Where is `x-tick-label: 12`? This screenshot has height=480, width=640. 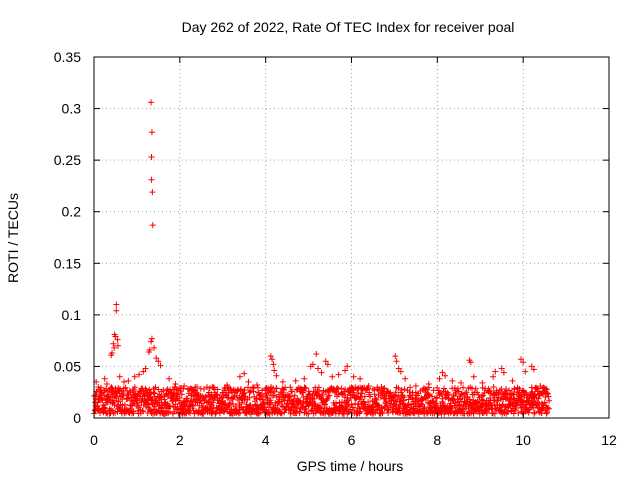 x-tick-label: 12 is located at coordinates (609, 440).